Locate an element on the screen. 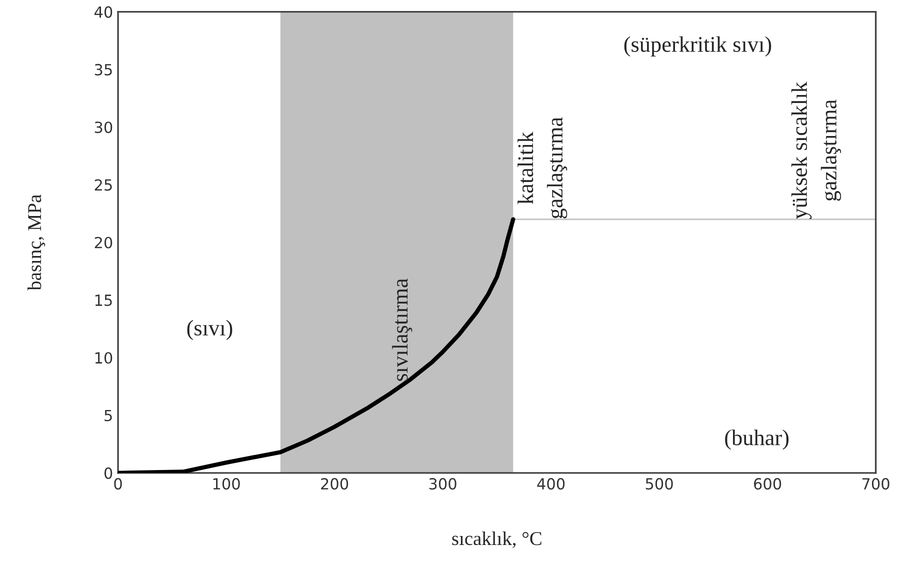  annotation: (süperkritik sıvı) is located at coordinates (698, 46).